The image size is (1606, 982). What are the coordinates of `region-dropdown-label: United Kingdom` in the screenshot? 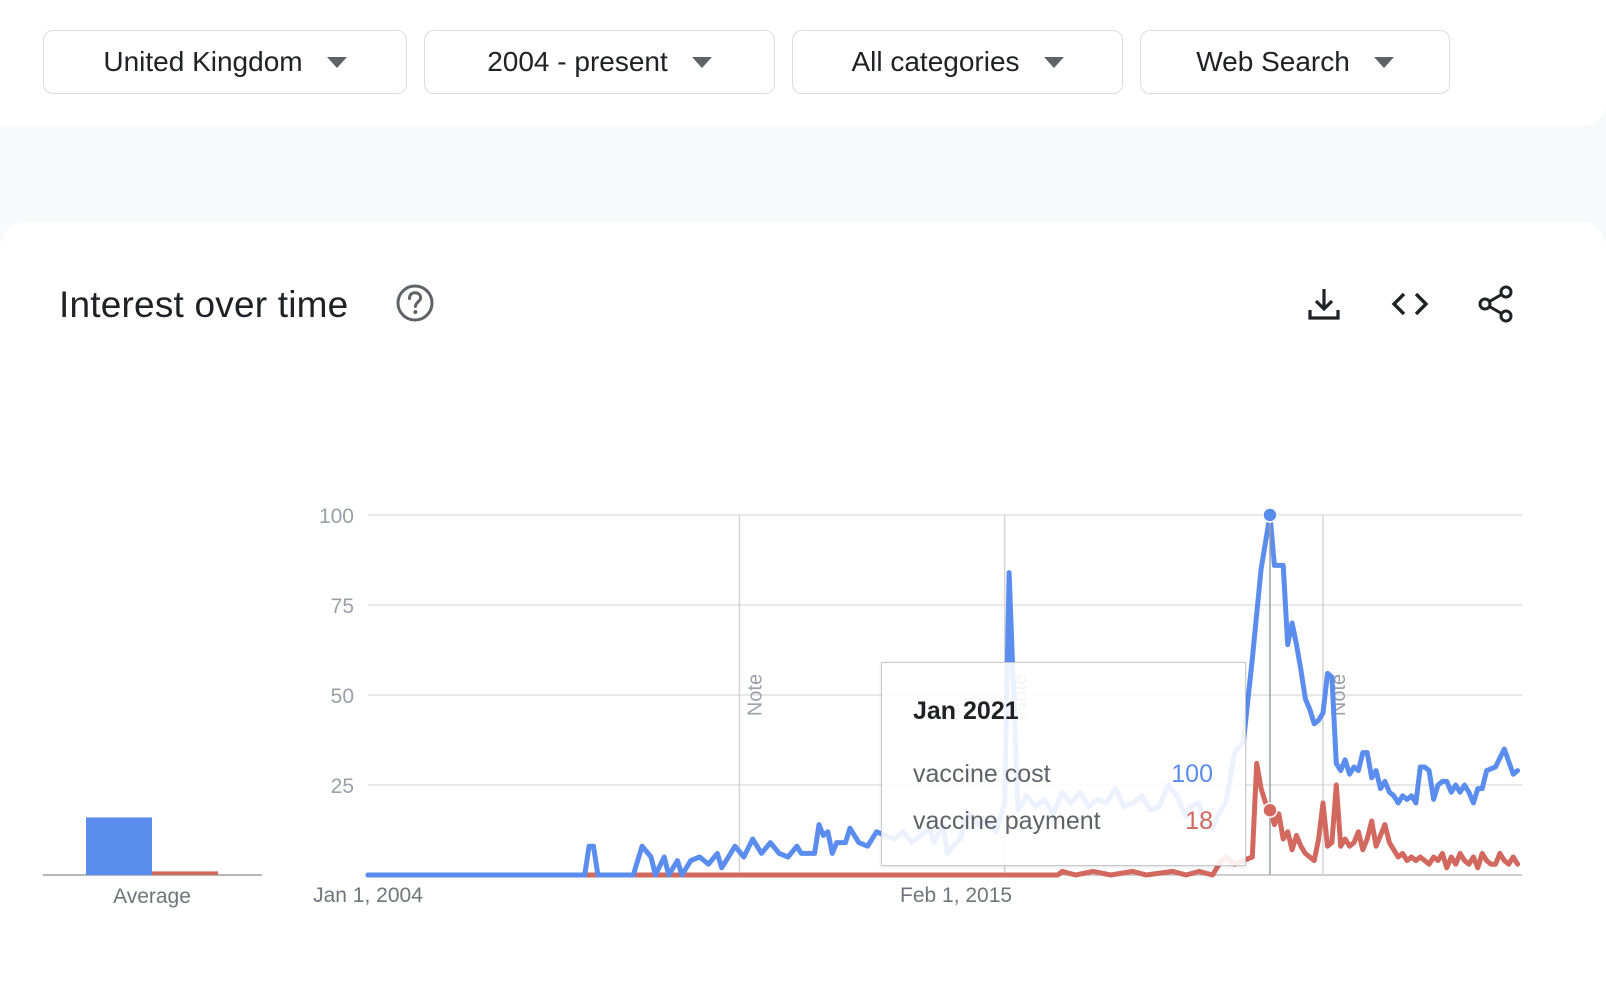 It's located at (203, 61).